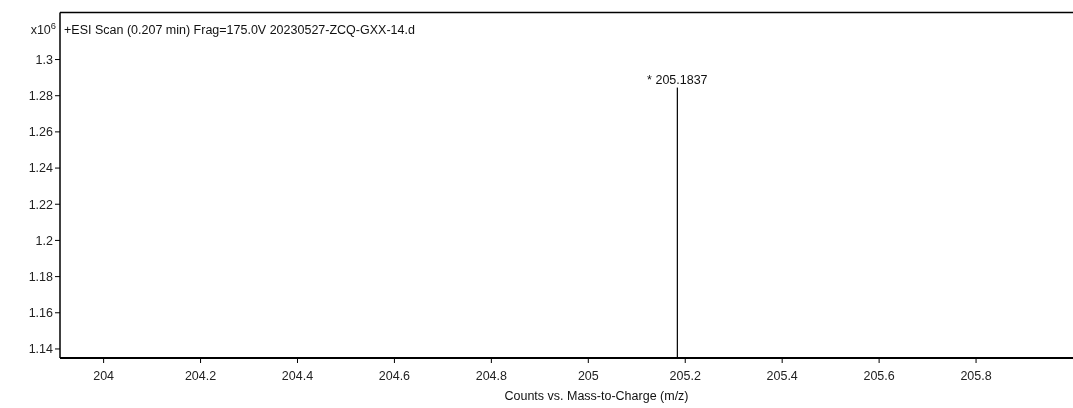 The width and height of the screenshot is (1073, 408). What do you see at coordinates (41, 96) in the screenshot?
I see `y-tick-label: 1.28` at bounding box center [41, 96].